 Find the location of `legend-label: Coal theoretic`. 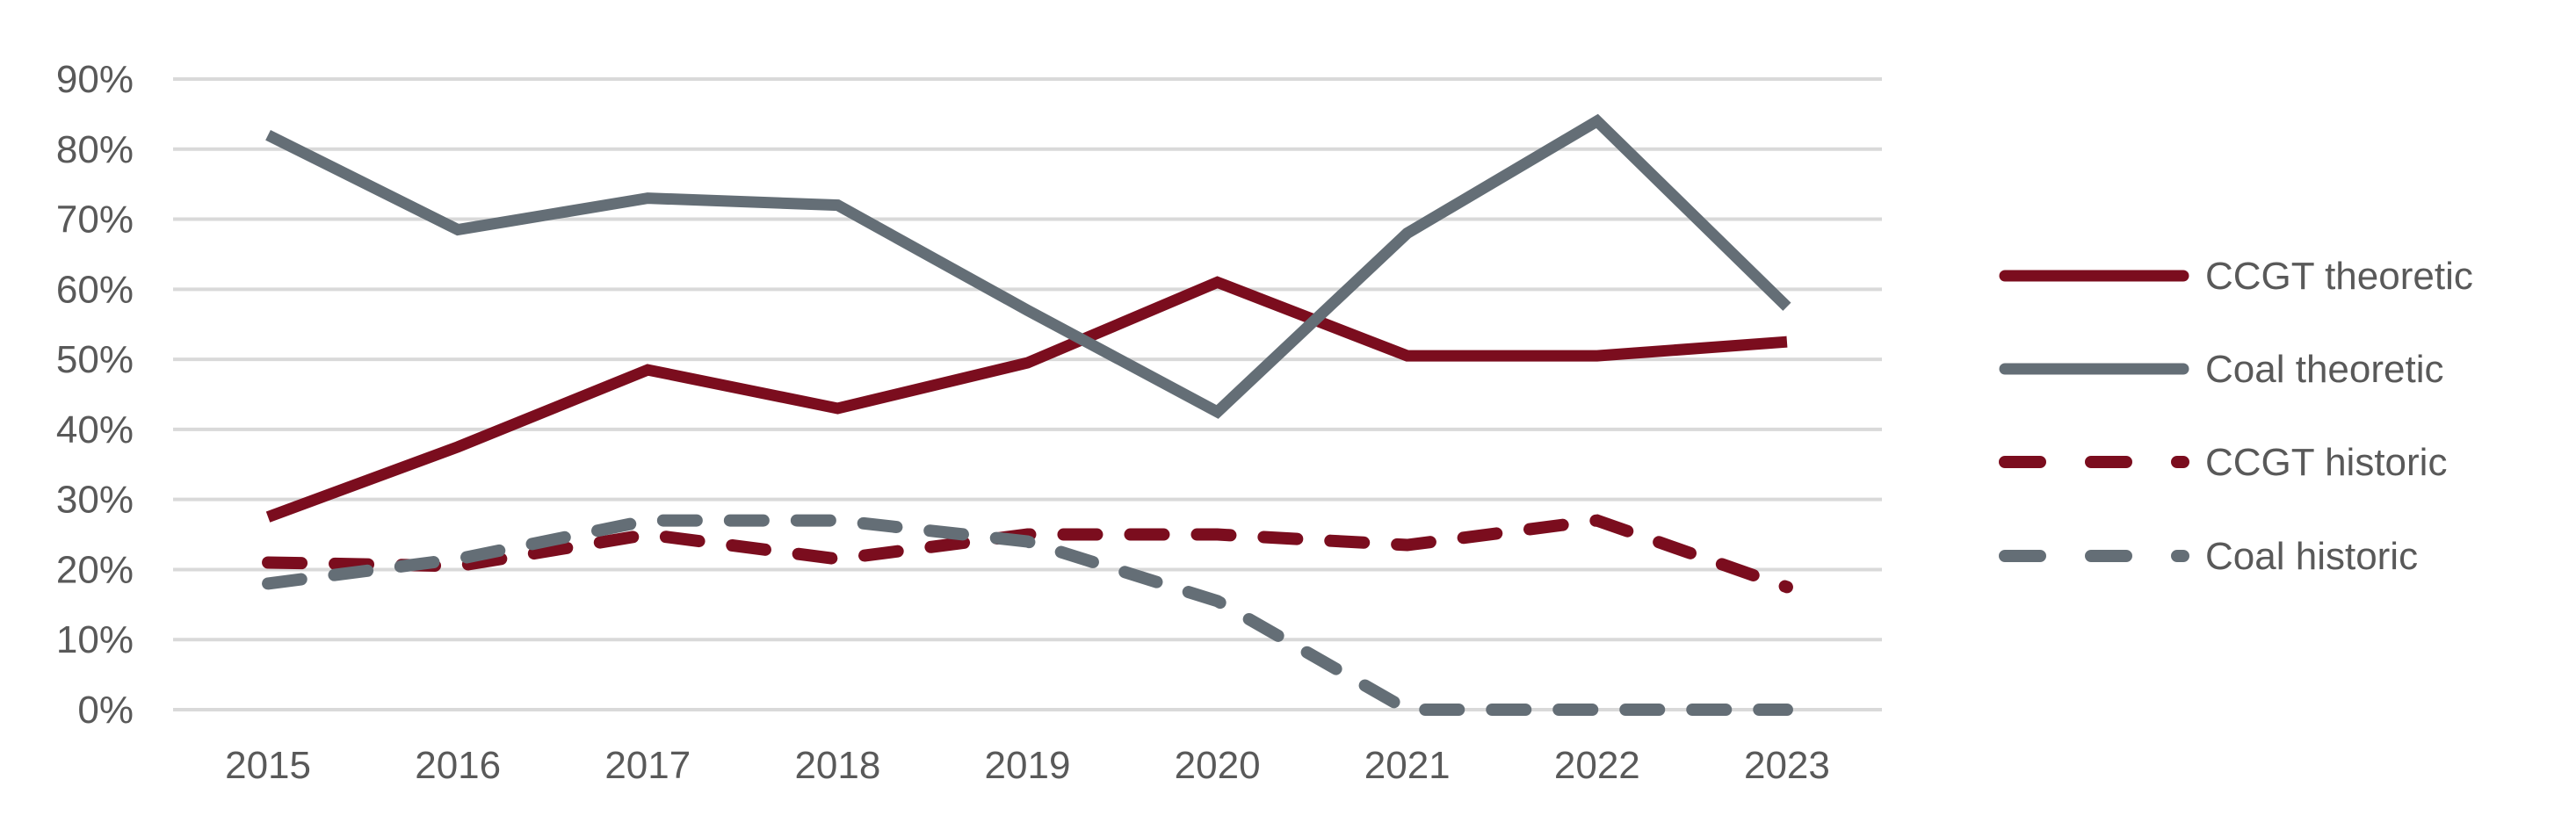

legend-label: Coal theoretic is located at coordinates (2324, 369).